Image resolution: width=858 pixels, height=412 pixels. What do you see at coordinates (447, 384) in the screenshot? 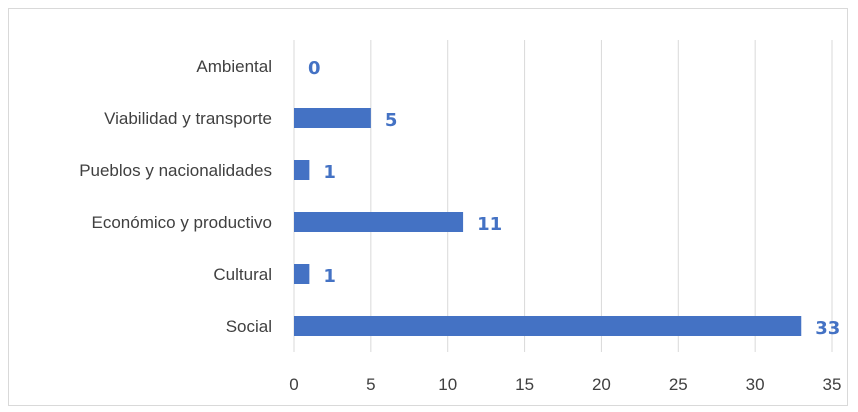
I see `x-tick-label-10: 10` at bounding box center [447, 384].